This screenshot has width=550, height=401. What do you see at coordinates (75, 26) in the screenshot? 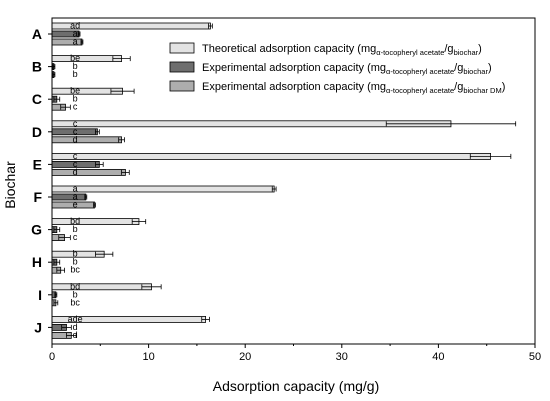
I see `significance-label-A-series-1: ad` at bounding box center [75, 26].